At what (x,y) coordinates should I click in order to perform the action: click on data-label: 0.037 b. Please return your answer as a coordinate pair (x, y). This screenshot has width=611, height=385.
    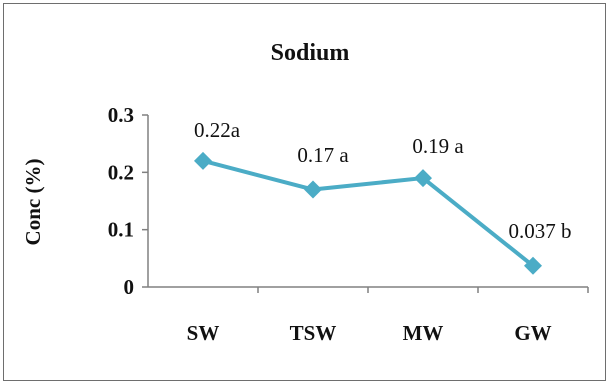
    Looking at the image, I should click on (540, 231).